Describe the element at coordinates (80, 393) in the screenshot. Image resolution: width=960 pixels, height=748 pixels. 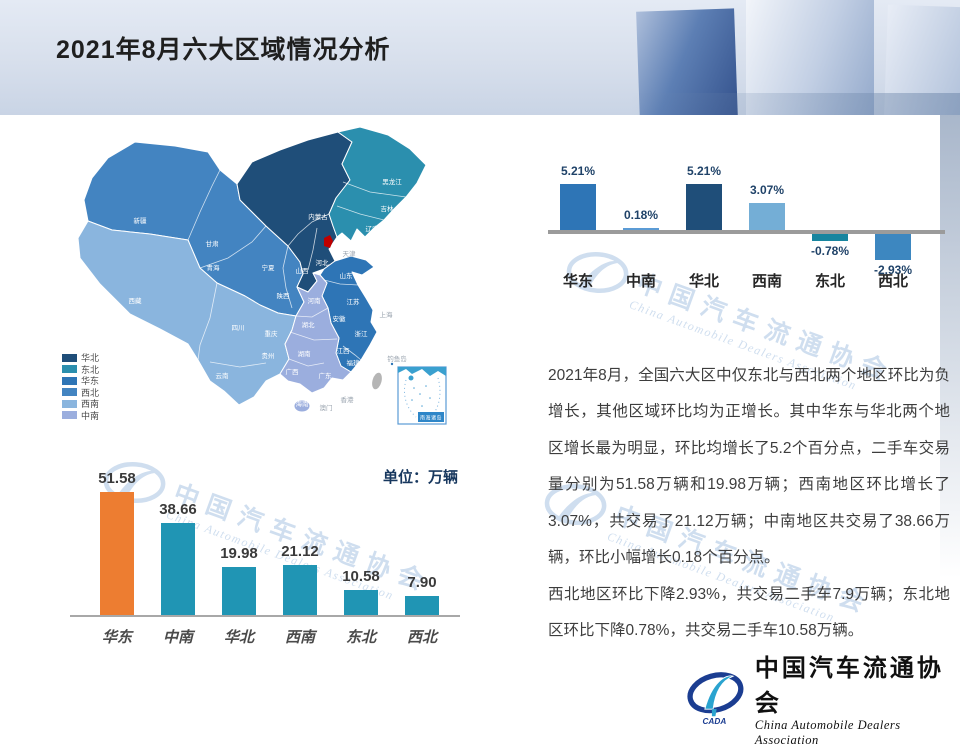
I see `legend-item: 西北` at that location.